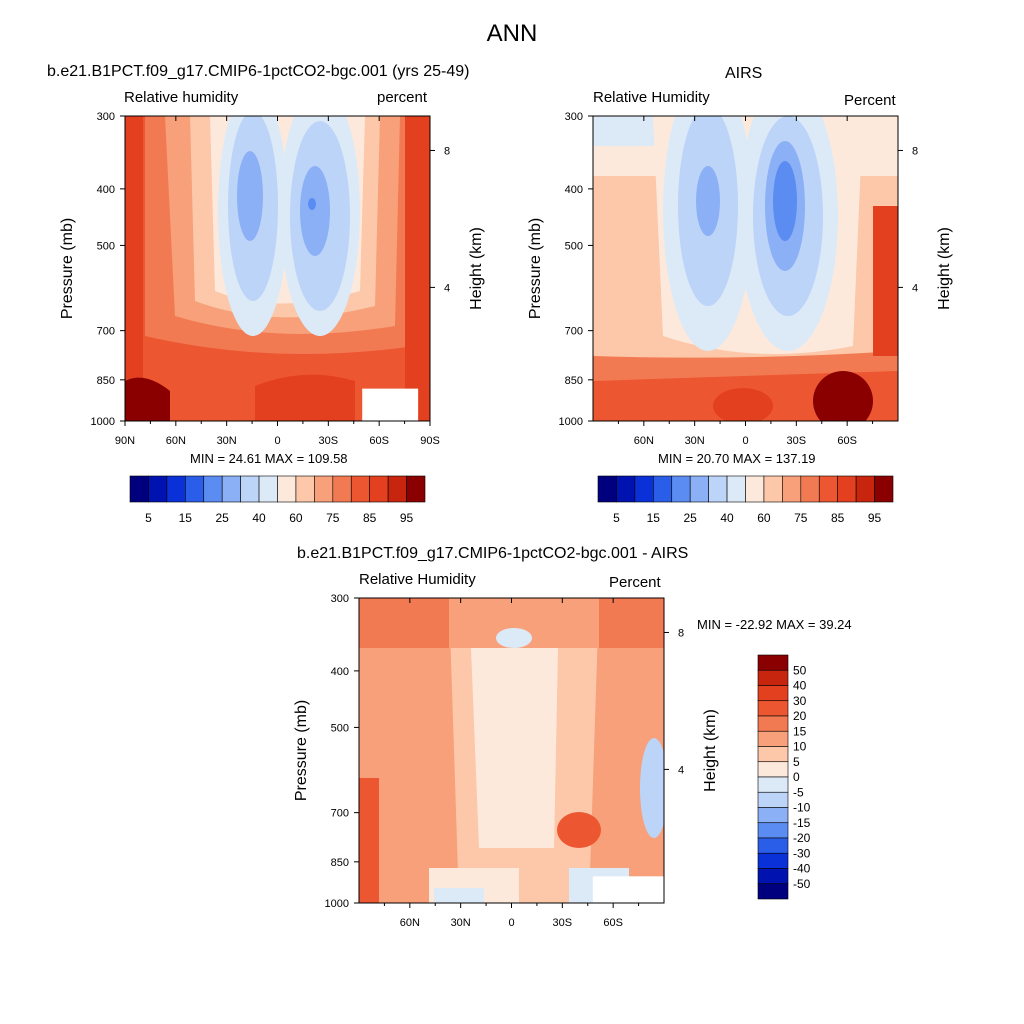  I want to click on panel1-height-tick-label: 4, so click(447, 288).